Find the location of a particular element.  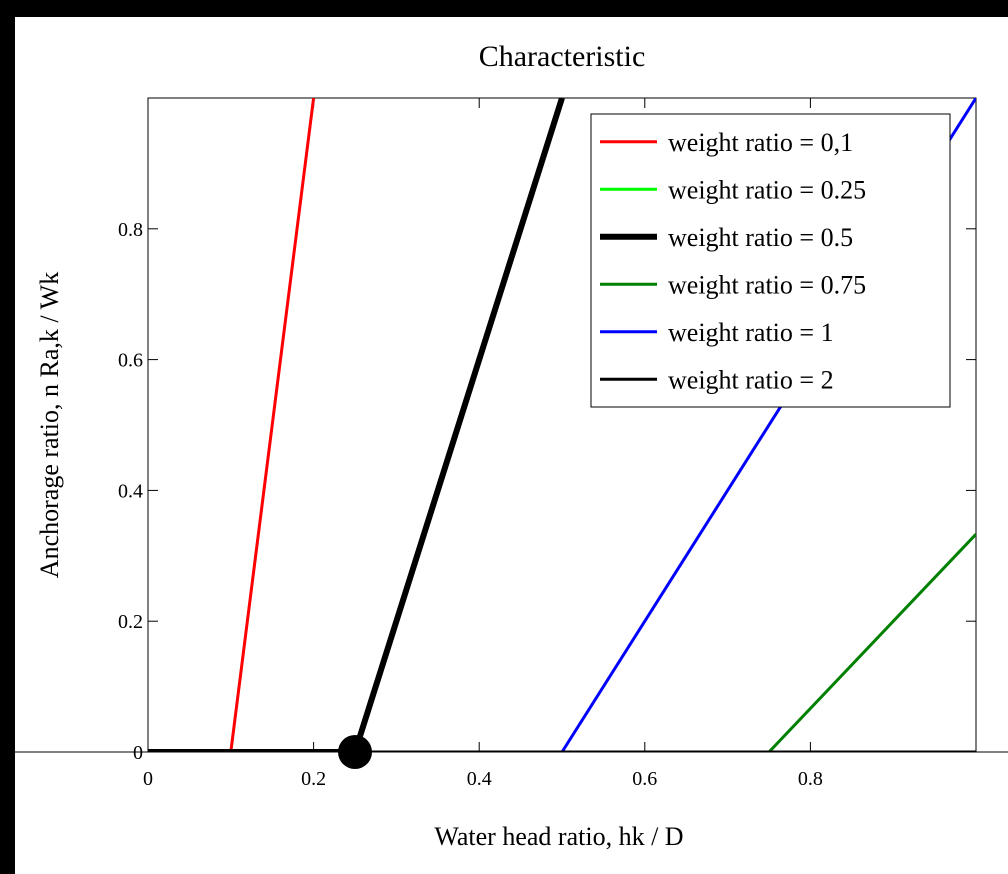

chart-title: Characteristic is located at coordinates (562, 56).